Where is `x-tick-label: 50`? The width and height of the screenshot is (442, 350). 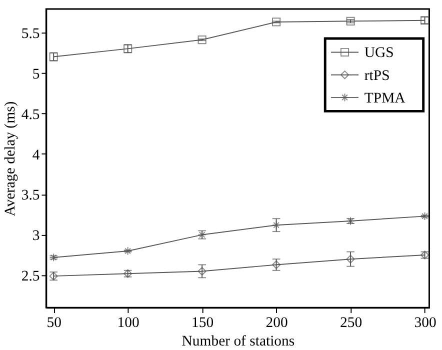
x-tick-label: 50 is located at coordinates (54, 322).